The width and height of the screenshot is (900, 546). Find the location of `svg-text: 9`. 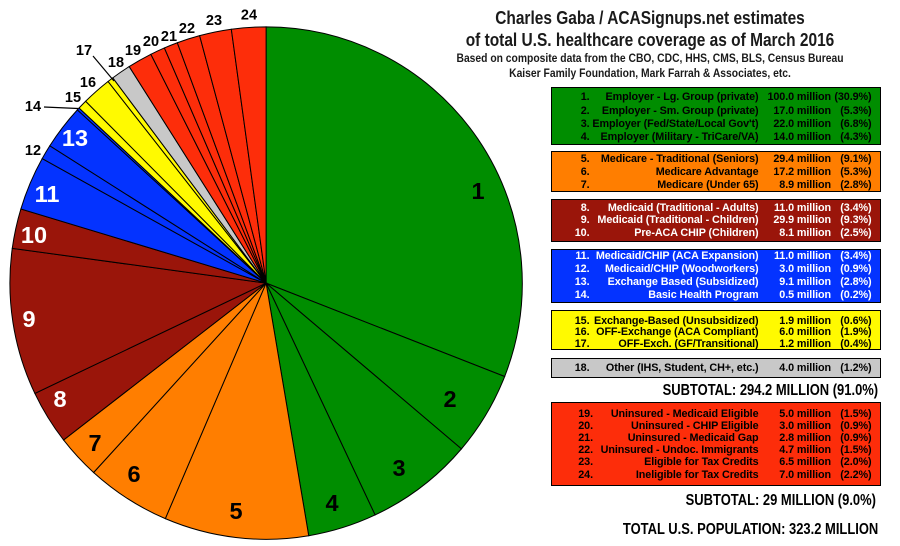

svg-text: 9 is located at coordinates (28, 319).